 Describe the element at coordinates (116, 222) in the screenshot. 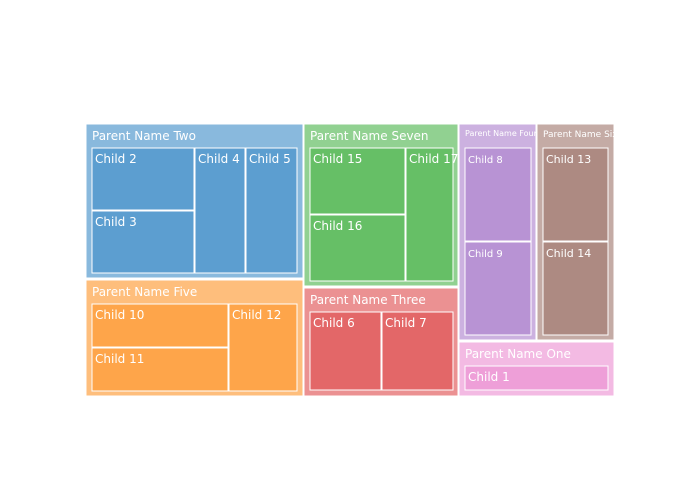

I see `child-label: Child 3` at that location.